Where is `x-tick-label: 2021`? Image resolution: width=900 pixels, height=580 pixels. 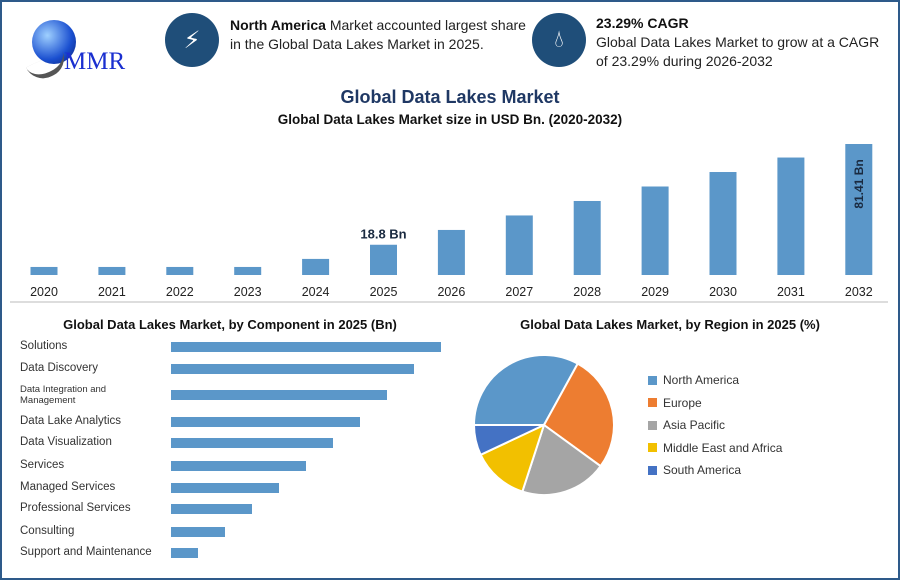 x-tick-label: 2021 is located at coordinates (112, 292).